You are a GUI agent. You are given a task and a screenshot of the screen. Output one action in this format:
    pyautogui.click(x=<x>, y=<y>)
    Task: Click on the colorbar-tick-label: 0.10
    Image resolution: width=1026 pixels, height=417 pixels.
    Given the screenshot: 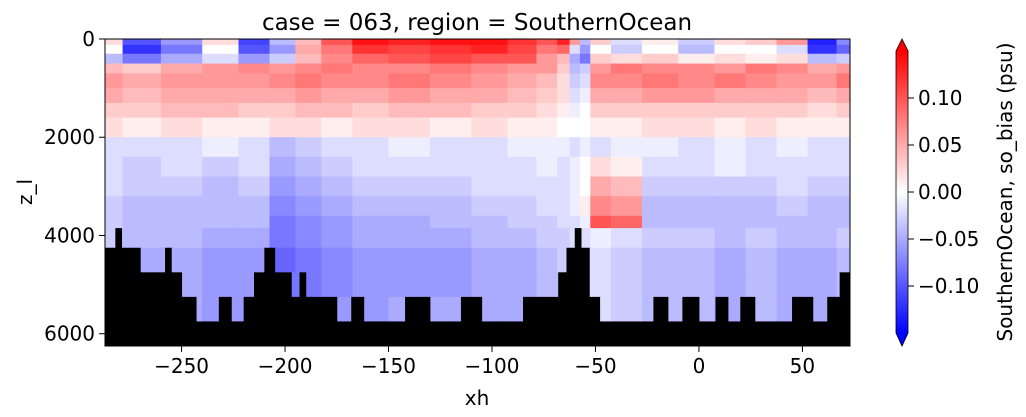 What is the action you would take?
    pyautogui.click(x=940, y=98)
    